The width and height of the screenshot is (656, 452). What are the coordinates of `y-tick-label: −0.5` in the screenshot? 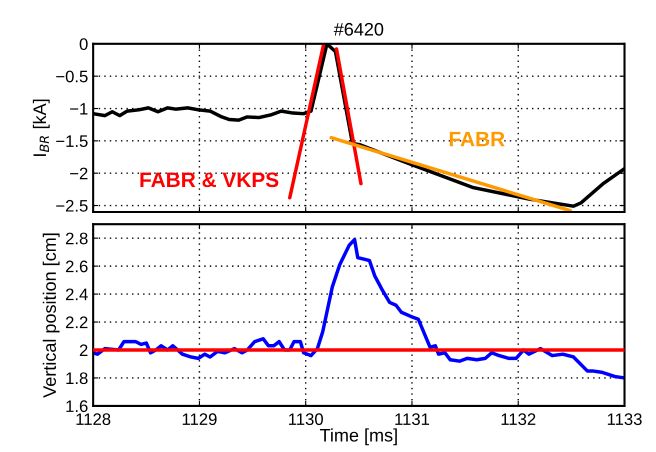 It's located at (72, 76).